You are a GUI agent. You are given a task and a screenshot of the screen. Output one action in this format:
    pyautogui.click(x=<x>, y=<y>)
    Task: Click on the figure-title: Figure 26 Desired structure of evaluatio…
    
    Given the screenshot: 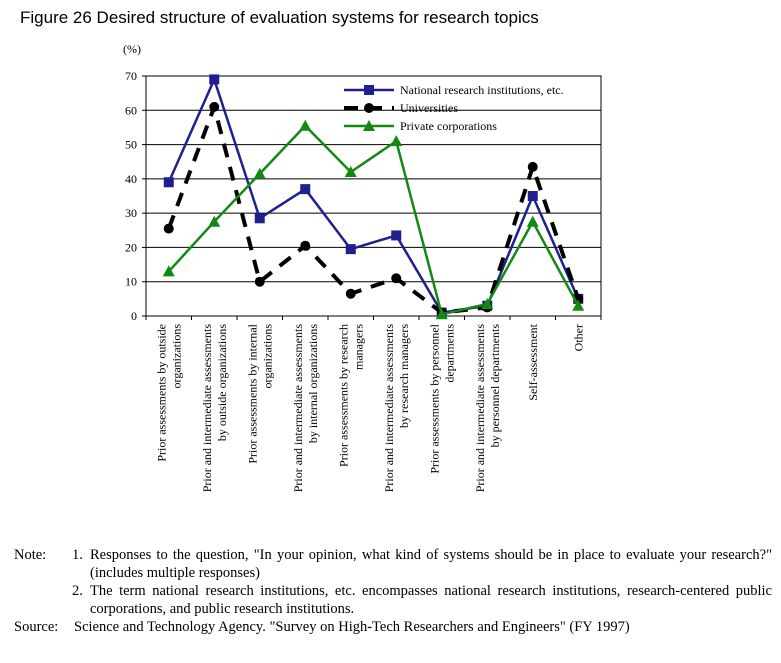 What is the action you would take?
    pyautogui.click(x=279, y=17)
    